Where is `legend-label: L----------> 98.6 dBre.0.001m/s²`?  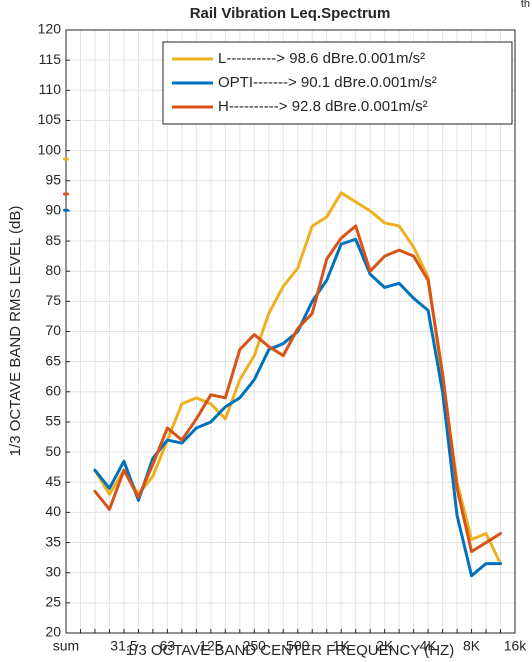
legend-label: L----------> 98.6 dBre.0.001m/s² is located at coordinates (321, 58).